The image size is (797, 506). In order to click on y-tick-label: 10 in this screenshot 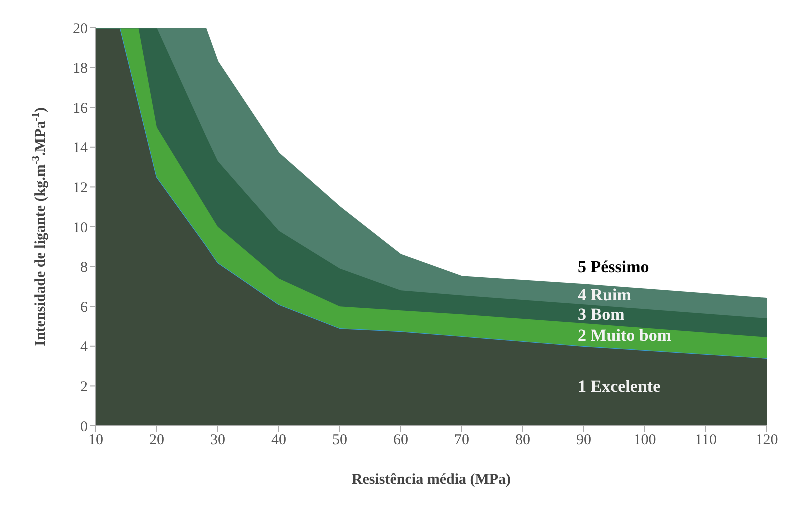, I will do `click(80, 228)`.